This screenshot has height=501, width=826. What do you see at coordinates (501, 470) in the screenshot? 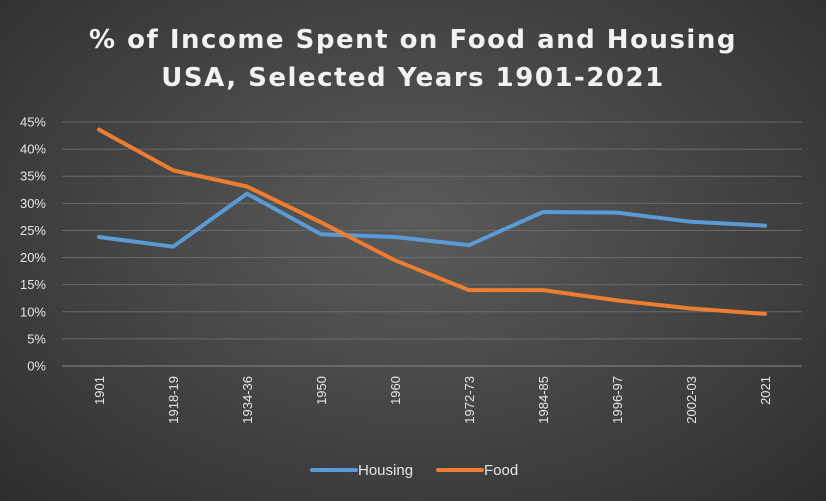
I see `legend-label-food: Food` at bounding box center [501, 470].